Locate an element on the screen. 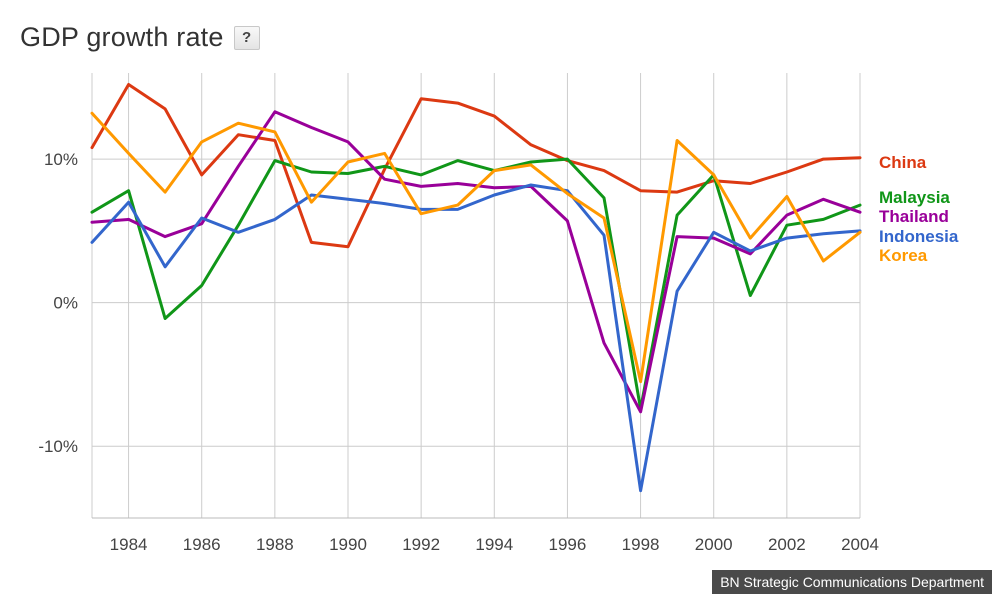 The width and height of the screenshot is (1000, 600). x-tick-label: 1996 is located at coordinates (568, 544).